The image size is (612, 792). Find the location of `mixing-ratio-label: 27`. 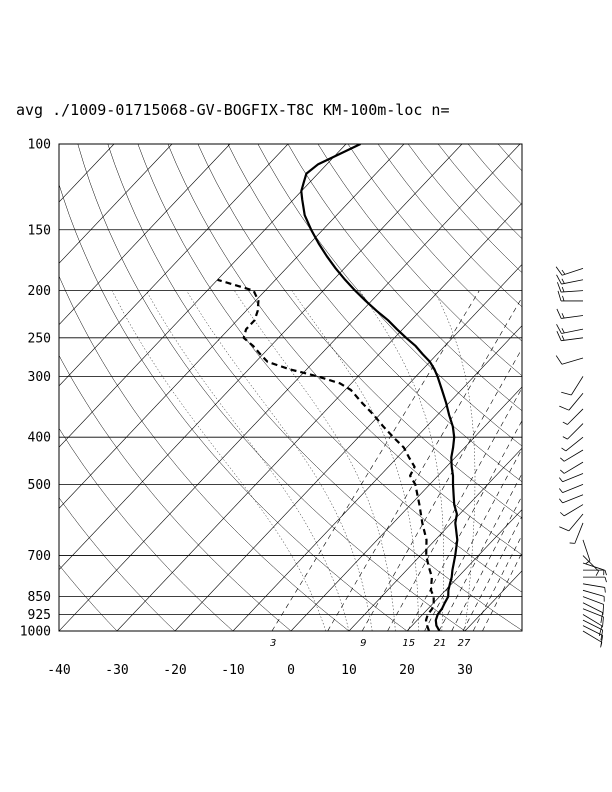

mixing-ratio-label: 27 is located at coordinates (464, 643).